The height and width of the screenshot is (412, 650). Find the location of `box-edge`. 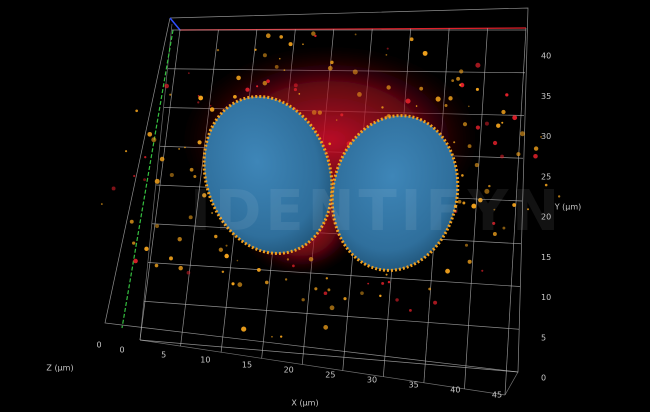

box-edge is located at coordinates (511, 383).